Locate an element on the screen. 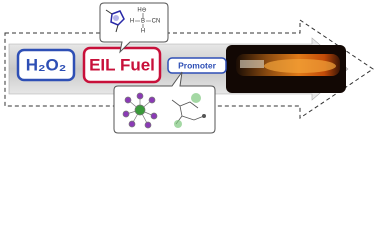  flame-photo is located at coordinates (286, 69).